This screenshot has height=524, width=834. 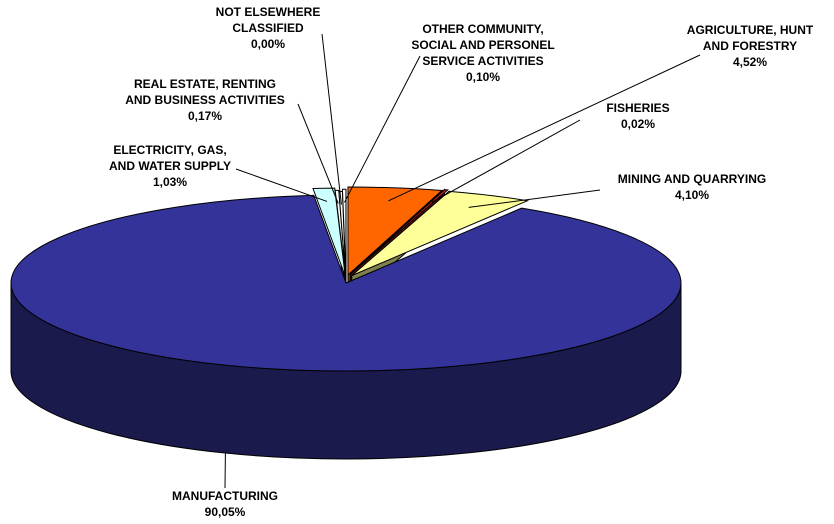 I want to click on slice-label-manufacturing: MANUFACTURING 90,05%, so click(x=225, y=504).